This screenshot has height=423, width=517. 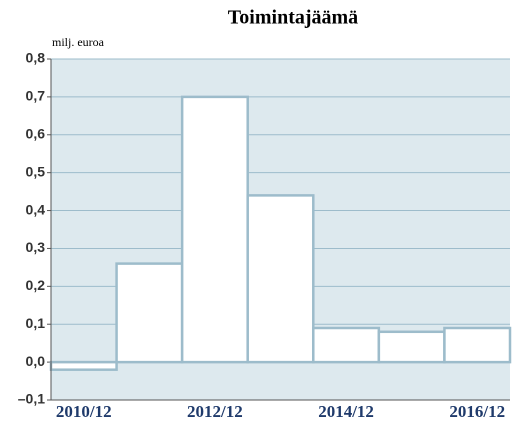 What do you see at coordinates (78, 42) in the screenshot?
I see `y-axis-label: milj. euroa` at bounding box center [78, 42].